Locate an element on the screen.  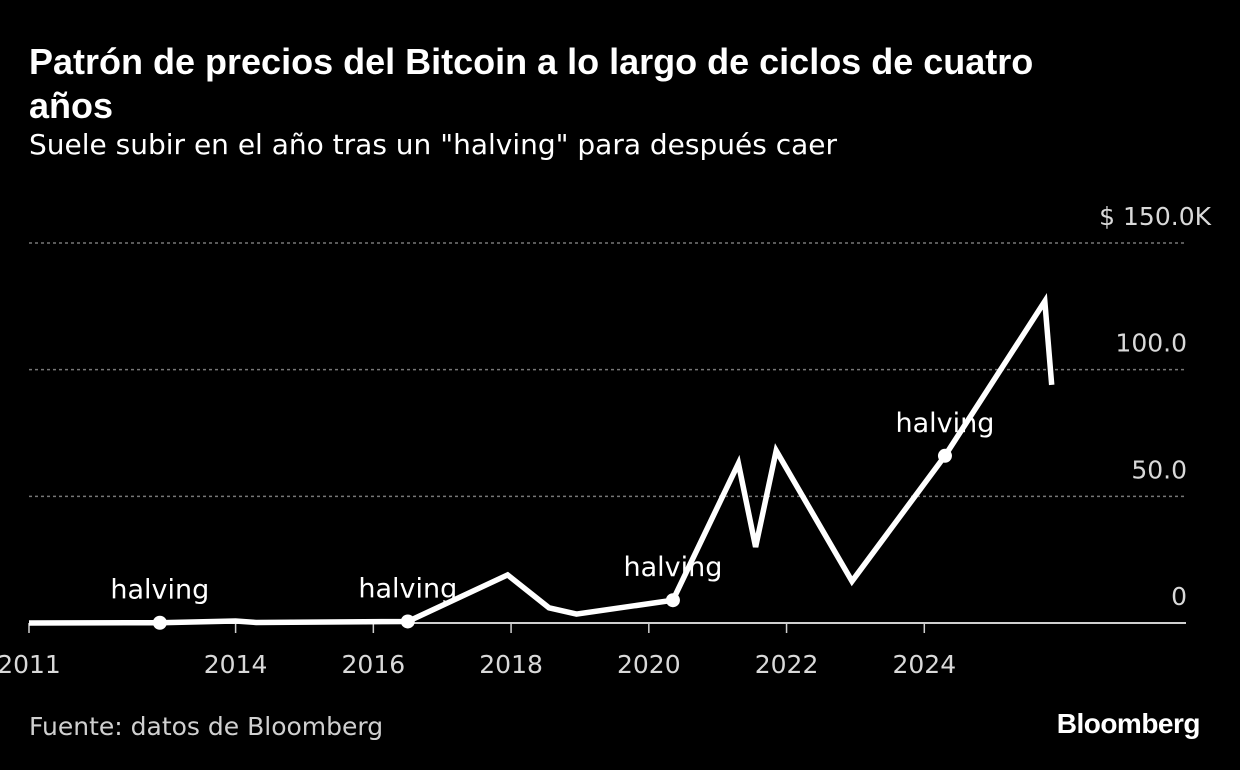
y-tick-label: 0 is located at coordinates (1179, 596).